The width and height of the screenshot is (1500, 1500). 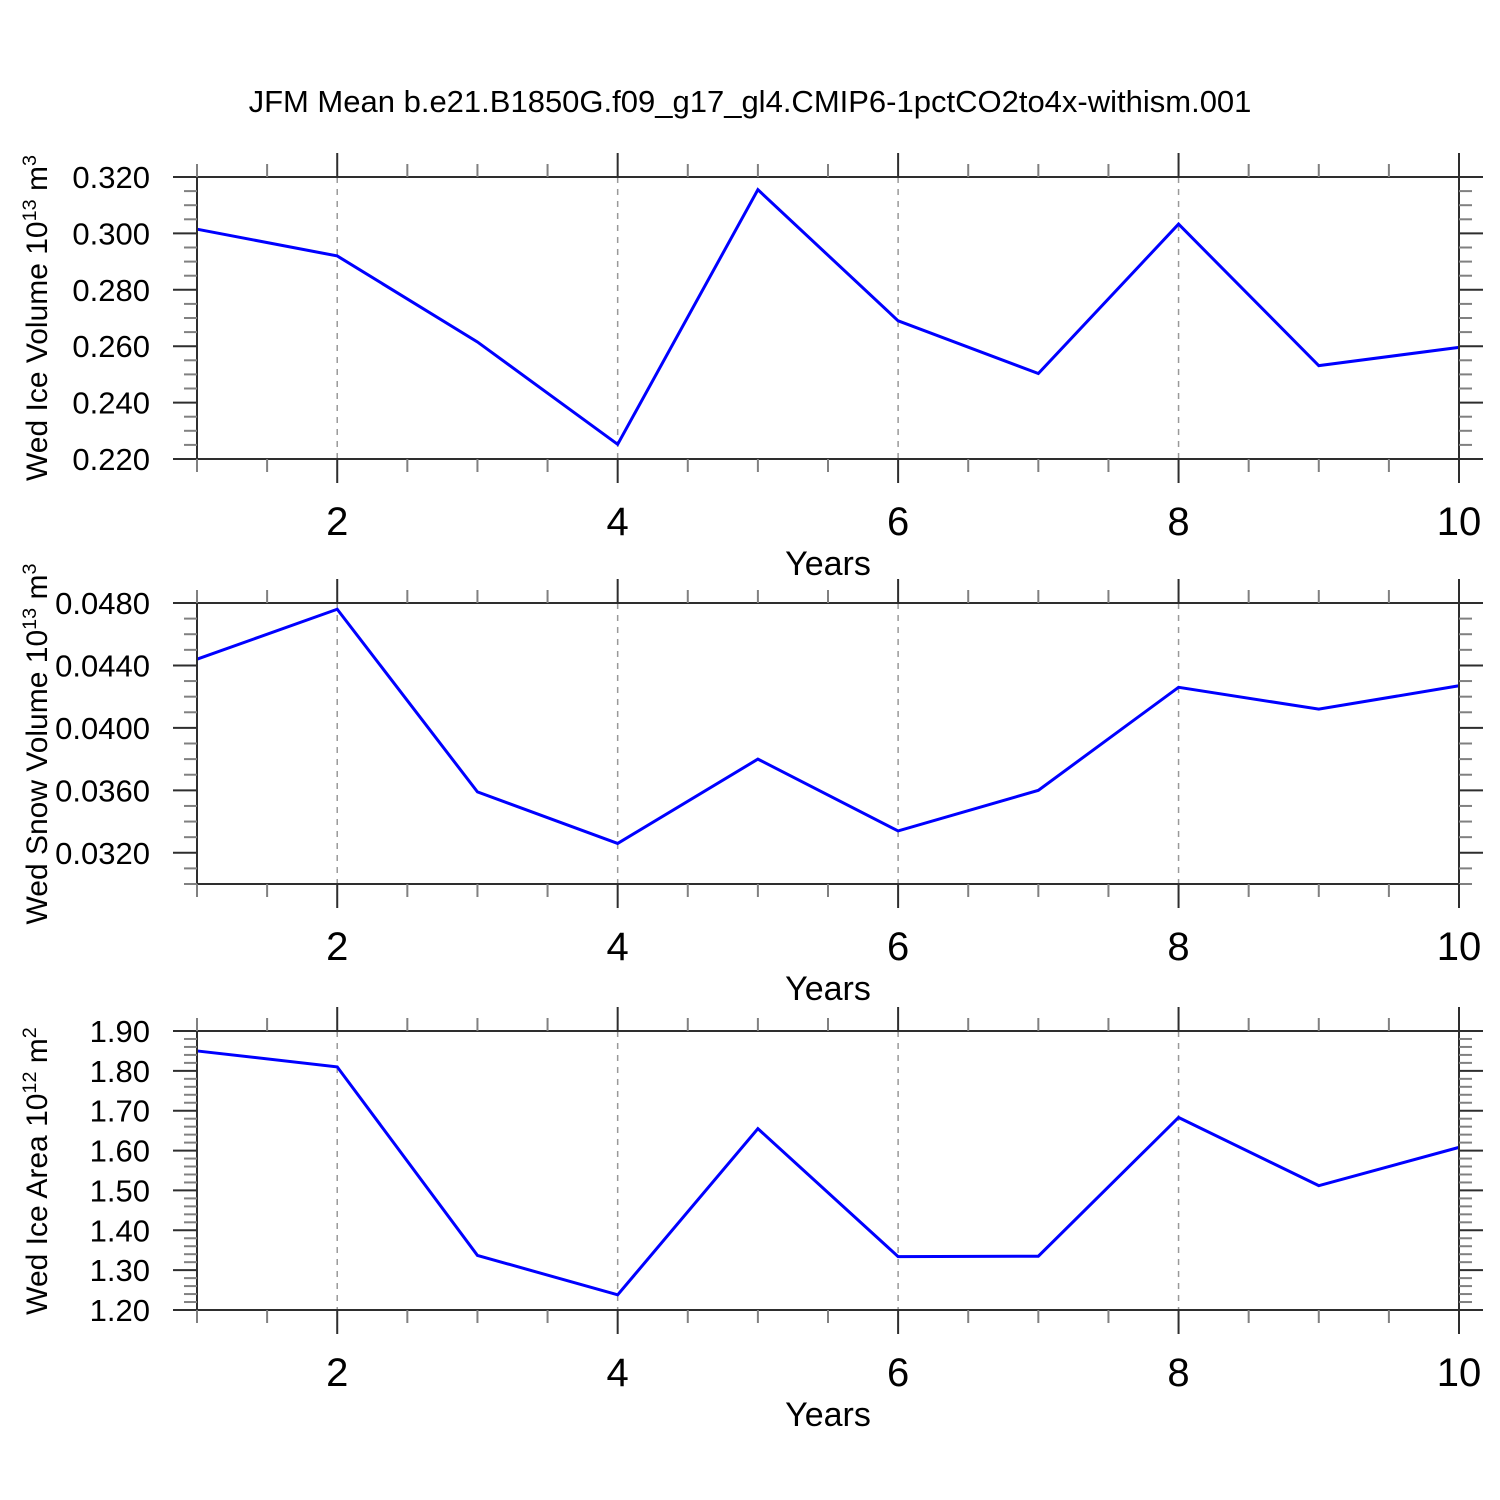 What do you see at coordinates (828, 564) in the screenshot?
I see `x-axis-title-panel1: Years` at bounding box center [828, 564].